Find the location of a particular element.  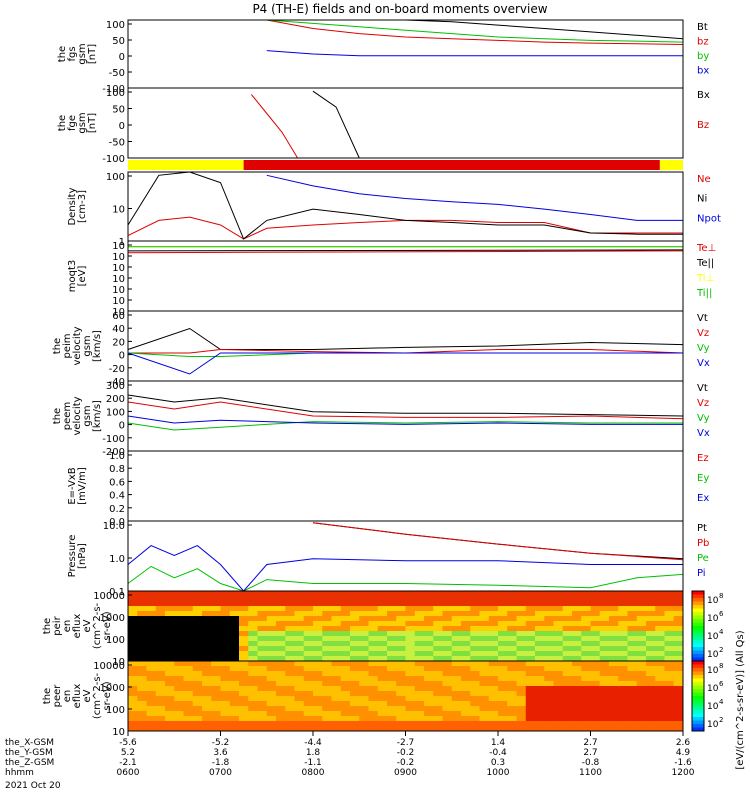

y-tick-label: 300 is located at coordinates (115, 386).